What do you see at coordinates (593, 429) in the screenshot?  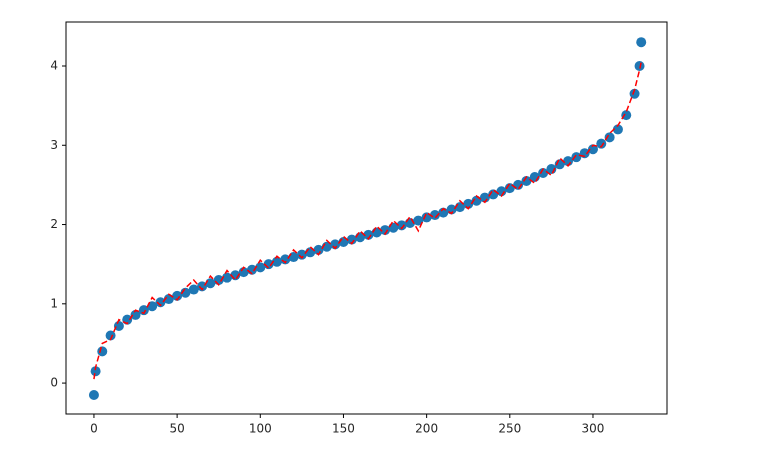 I see `x-tick-label: 300` at bounding box center [593, 429].